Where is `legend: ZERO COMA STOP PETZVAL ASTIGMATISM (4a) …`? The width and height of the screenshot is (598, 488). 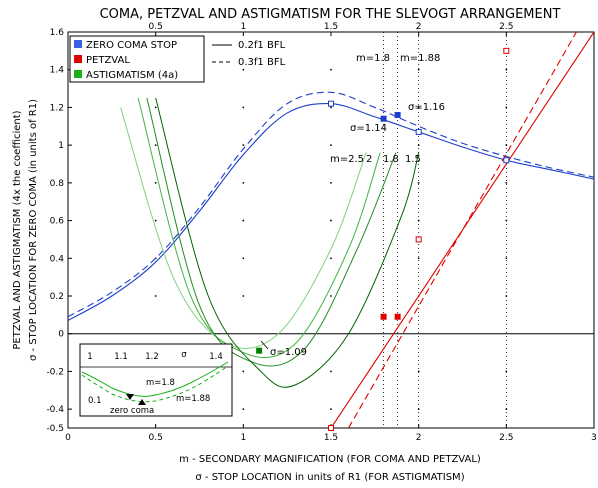 legend: ZERO COMA STOP PETZVAL ASTIGMATISM (4a) … is located at coordinates (177, 59).